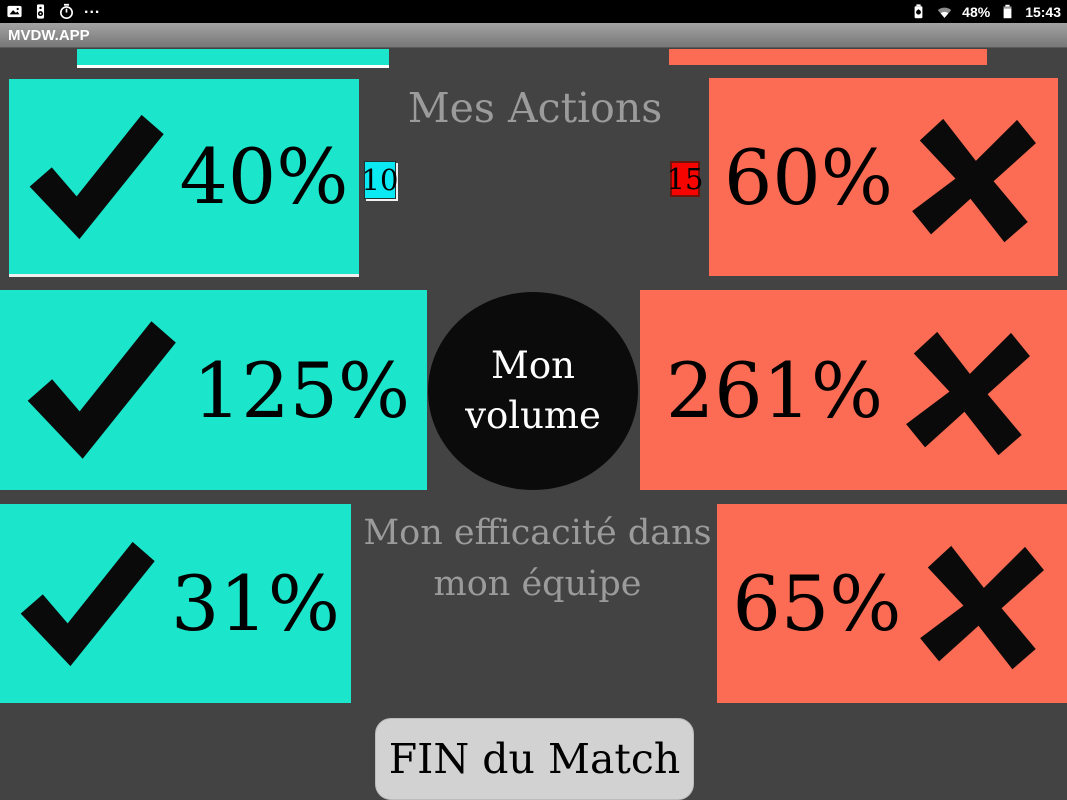 The width and height of the screenshot is (1067, 800). I want to click on battery-saver-icon, so click(918, 11).